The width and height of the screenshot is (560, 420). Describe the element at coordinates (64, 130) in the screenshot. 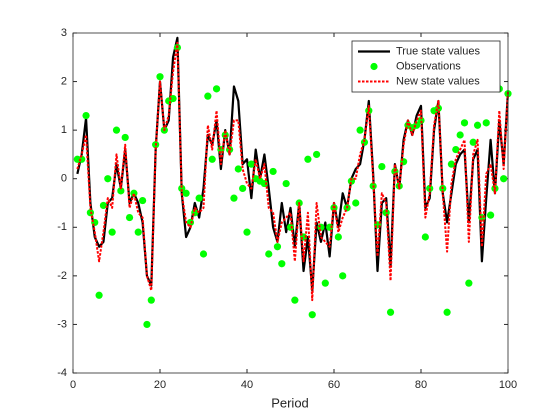

I see `y-tick-label: 1` at that location.